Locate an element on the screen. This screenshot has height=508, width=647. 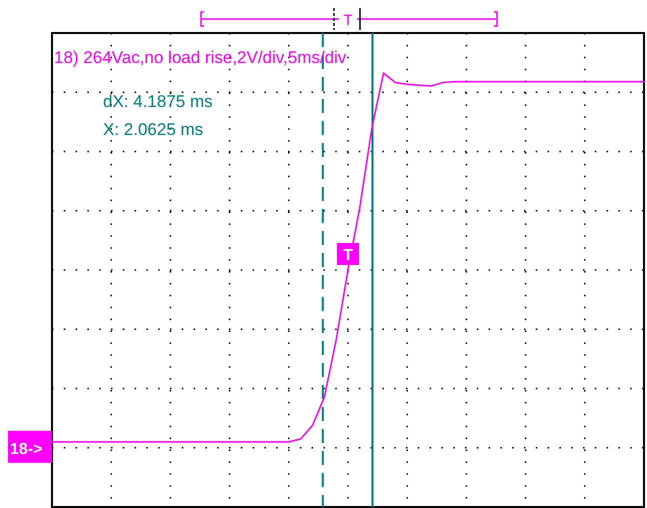
text: 18-> is located at coordinates (26, 449).